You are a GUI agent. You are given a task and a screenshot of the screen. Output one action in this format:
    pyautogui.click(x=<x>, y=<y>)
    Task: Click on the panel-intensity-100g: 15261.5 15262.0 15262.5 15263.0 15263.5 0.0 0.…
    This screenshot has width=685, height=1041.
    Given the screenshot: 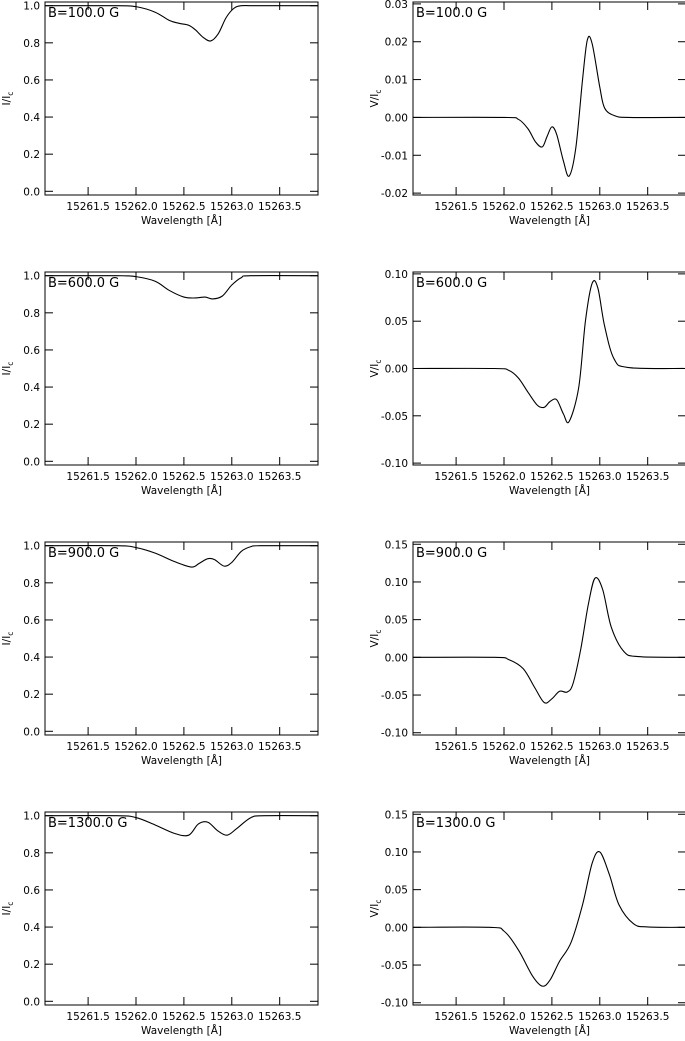 What is the action you would take?
    pyautogui.click(x=160, y=114)
    